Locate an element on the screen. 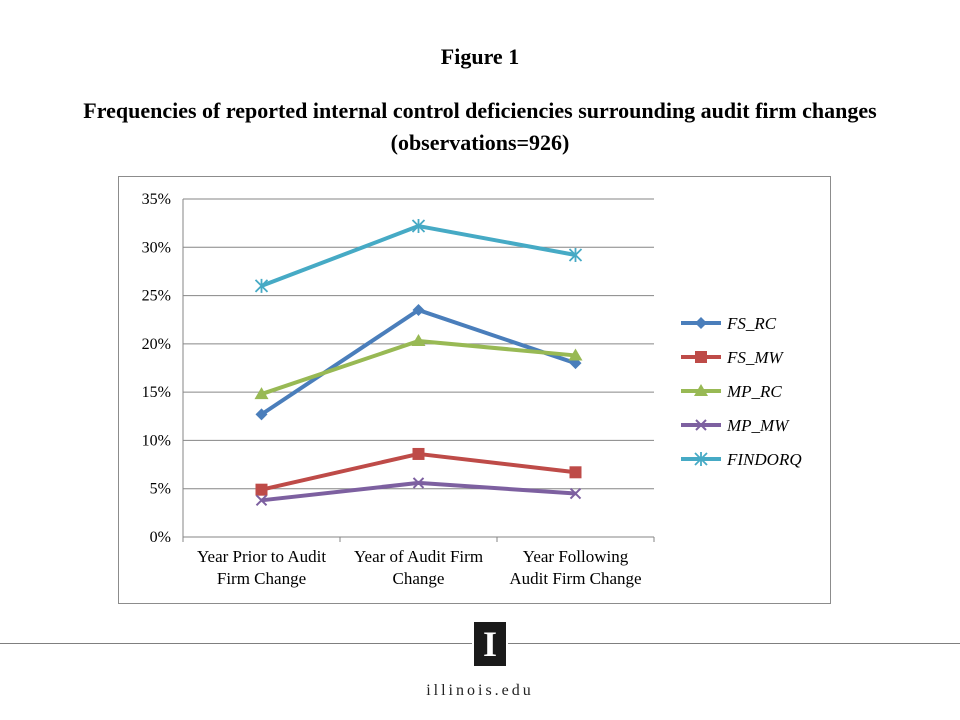  series-line-fs-rc is located at coordinates (418, 362).